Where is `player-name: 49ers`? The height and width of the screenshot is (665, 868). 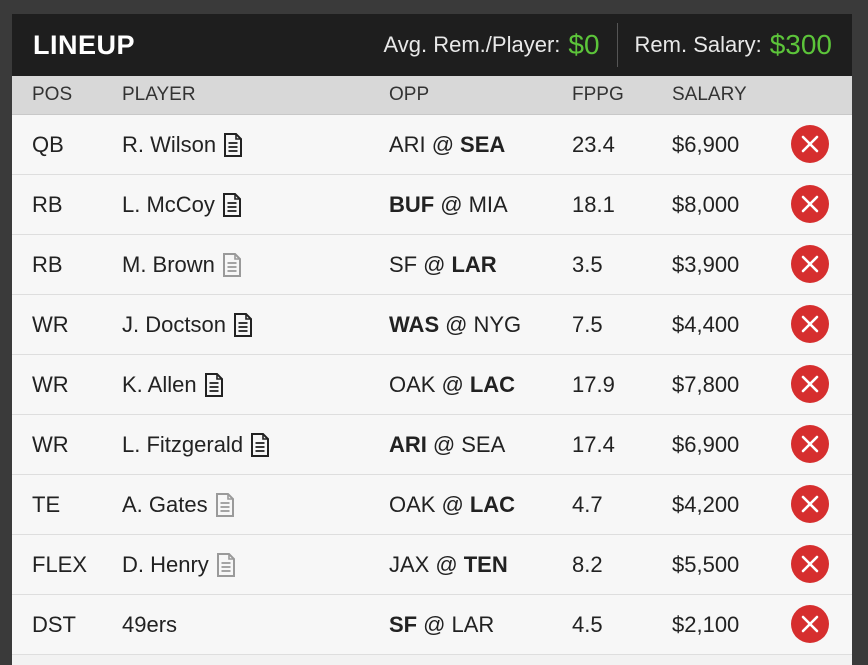
player-name: 49ers is located at coordinates (150, 624).